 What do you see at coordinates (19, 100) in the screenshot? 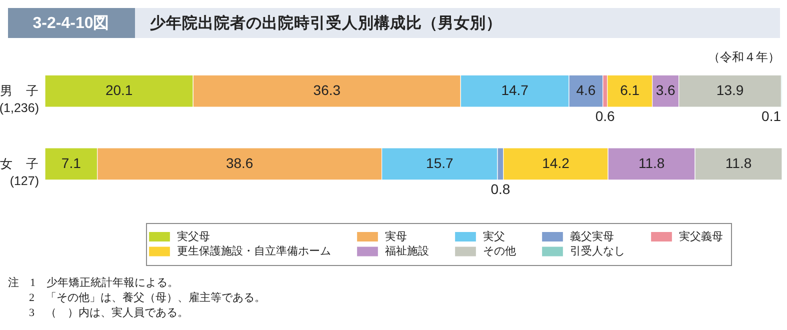
I see `y-tick-label: 男 子 (1,236)` at bounding box center [19, 100].